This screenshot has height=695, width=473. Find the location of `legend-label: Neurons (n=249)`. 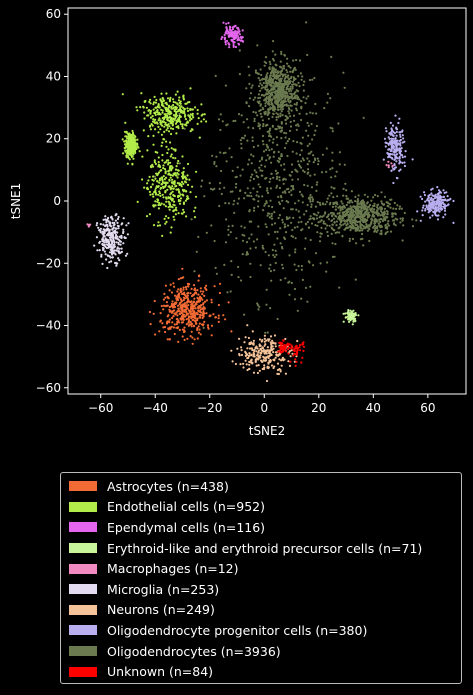

legend-label: Neurons (n=249) is located at coordinates (161, 610).